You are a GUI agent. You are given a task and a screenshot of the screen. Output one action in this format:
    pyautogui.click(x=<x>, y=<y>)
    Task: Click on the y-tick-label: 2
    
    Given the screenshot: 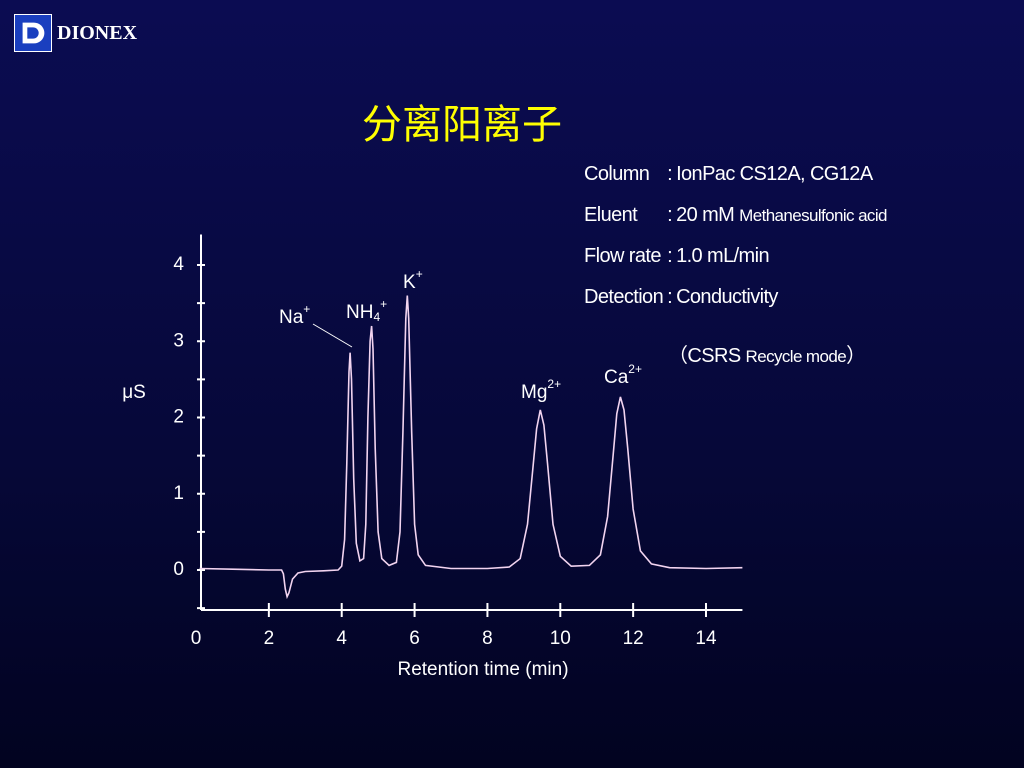 What is the action you would take?
    pyautogui.click(x=178, y=417)
    